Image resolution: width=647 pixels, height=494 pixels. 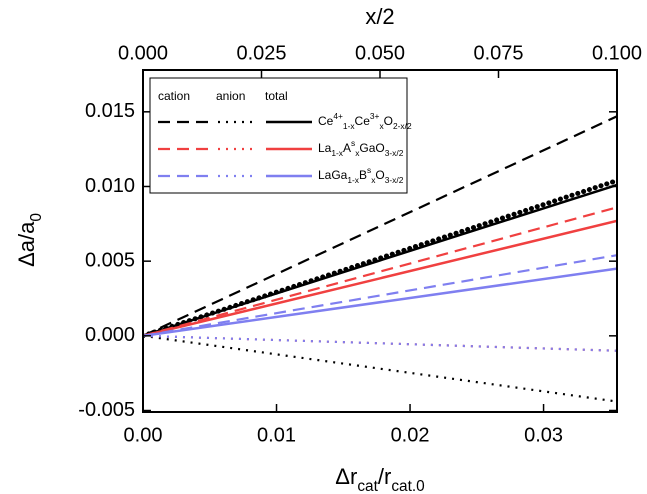 What do you see at coordinates (379, 16) in the screenshot?
I see `x2-axis-title: x/2` at bounding box center [379, 16].